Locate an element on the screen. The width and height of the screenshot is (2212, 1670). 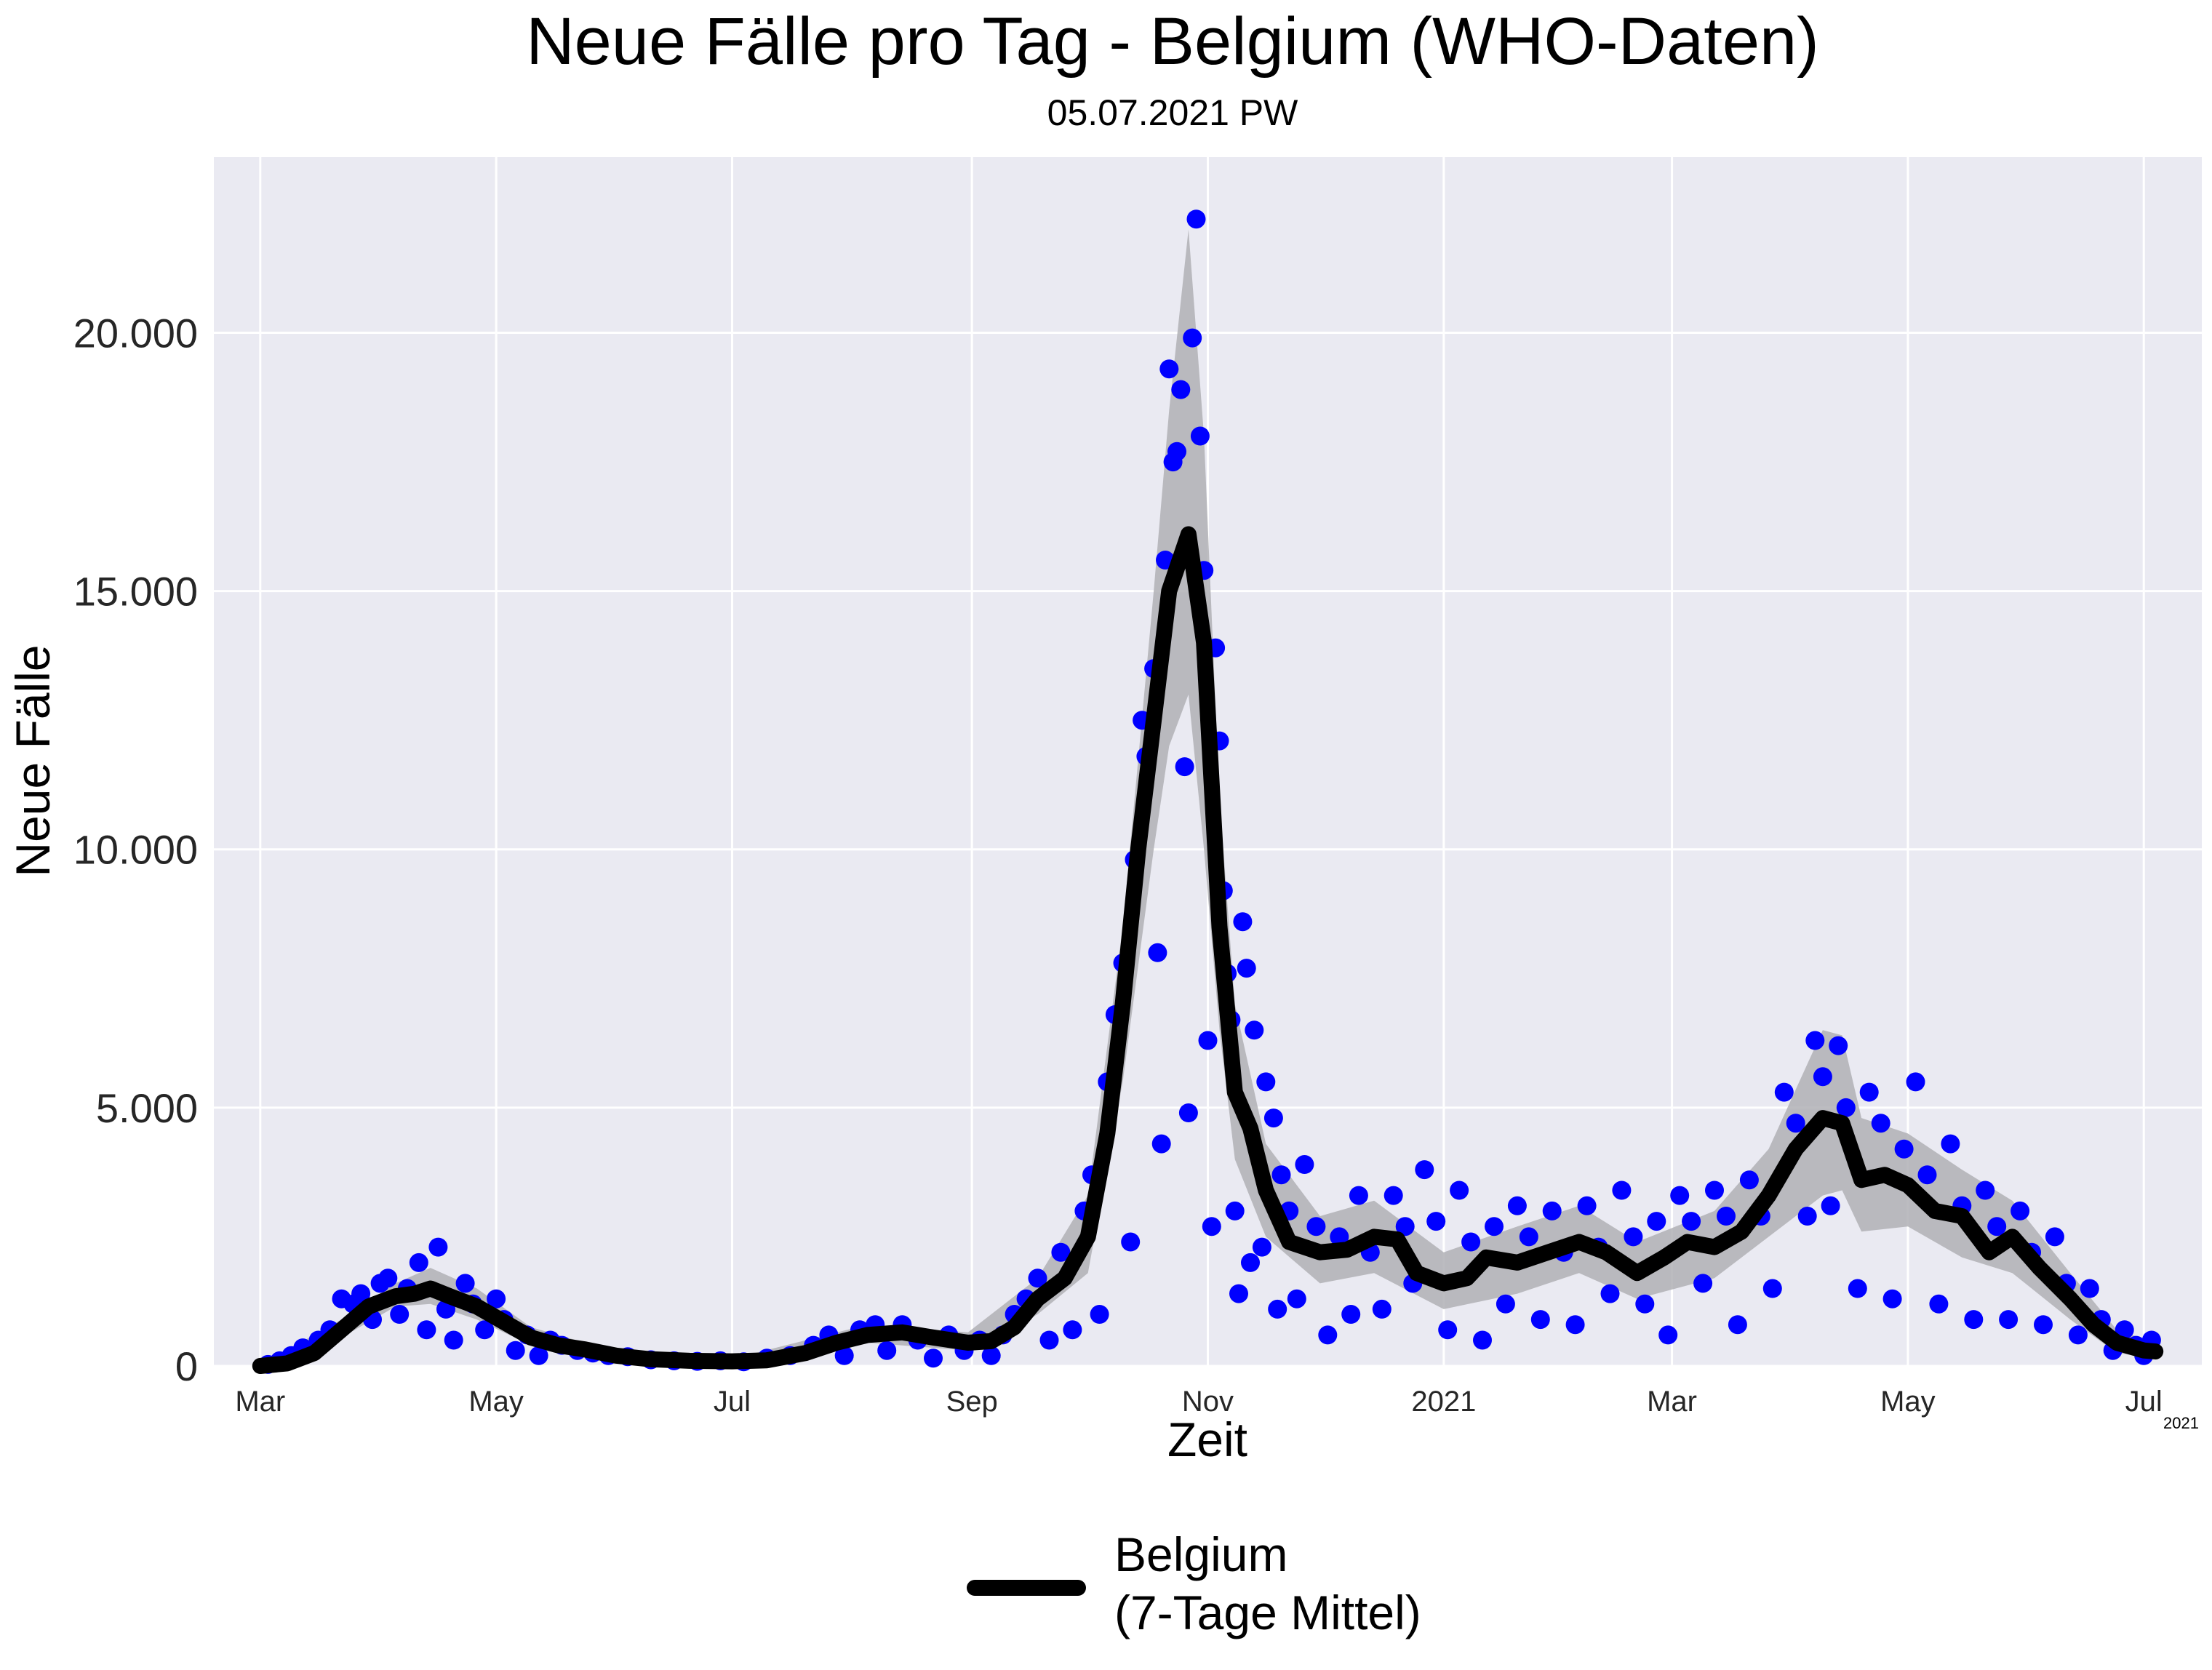
x-tick-label: Jul is located at coordinates (2144, 1402).